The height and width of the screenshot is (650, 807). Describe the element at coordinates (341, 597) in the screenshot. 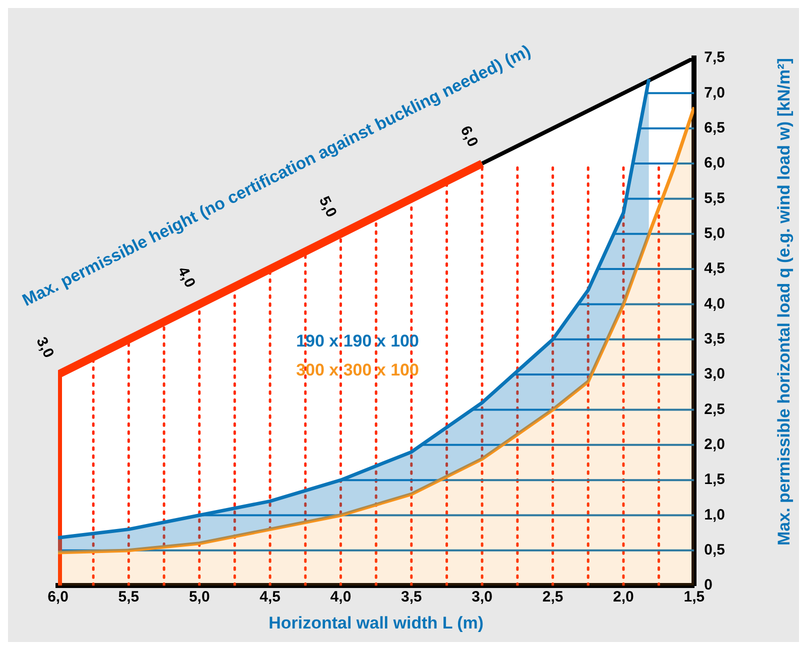

I see `x-tick-label: 4,0` at that location.